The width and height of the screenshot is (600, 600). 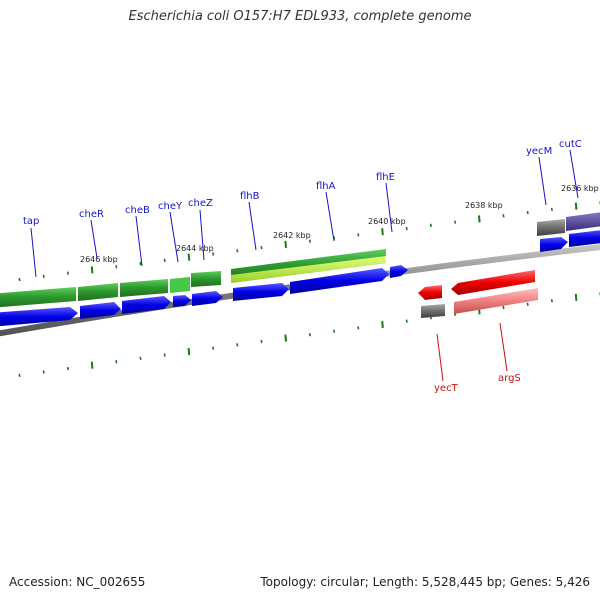 I want to click on kbp-label: 2640 kbp, so click(x=387, y=221).